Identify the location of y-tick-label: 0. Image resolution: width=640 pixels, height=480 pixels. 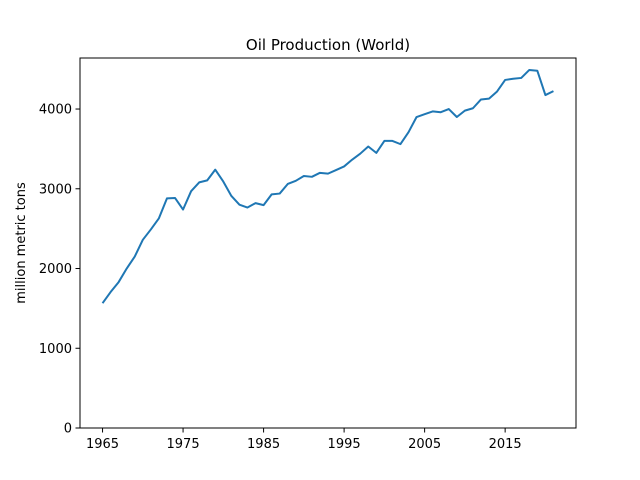
(68, 429).